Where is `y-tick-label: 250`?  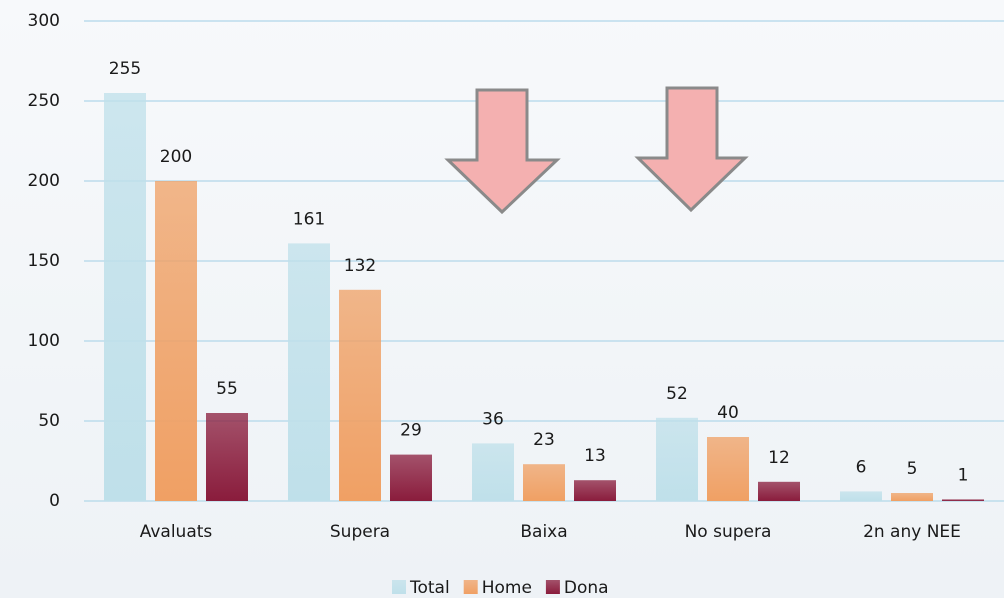
y-tick-label: 250 is located at coordinates (44, 101).